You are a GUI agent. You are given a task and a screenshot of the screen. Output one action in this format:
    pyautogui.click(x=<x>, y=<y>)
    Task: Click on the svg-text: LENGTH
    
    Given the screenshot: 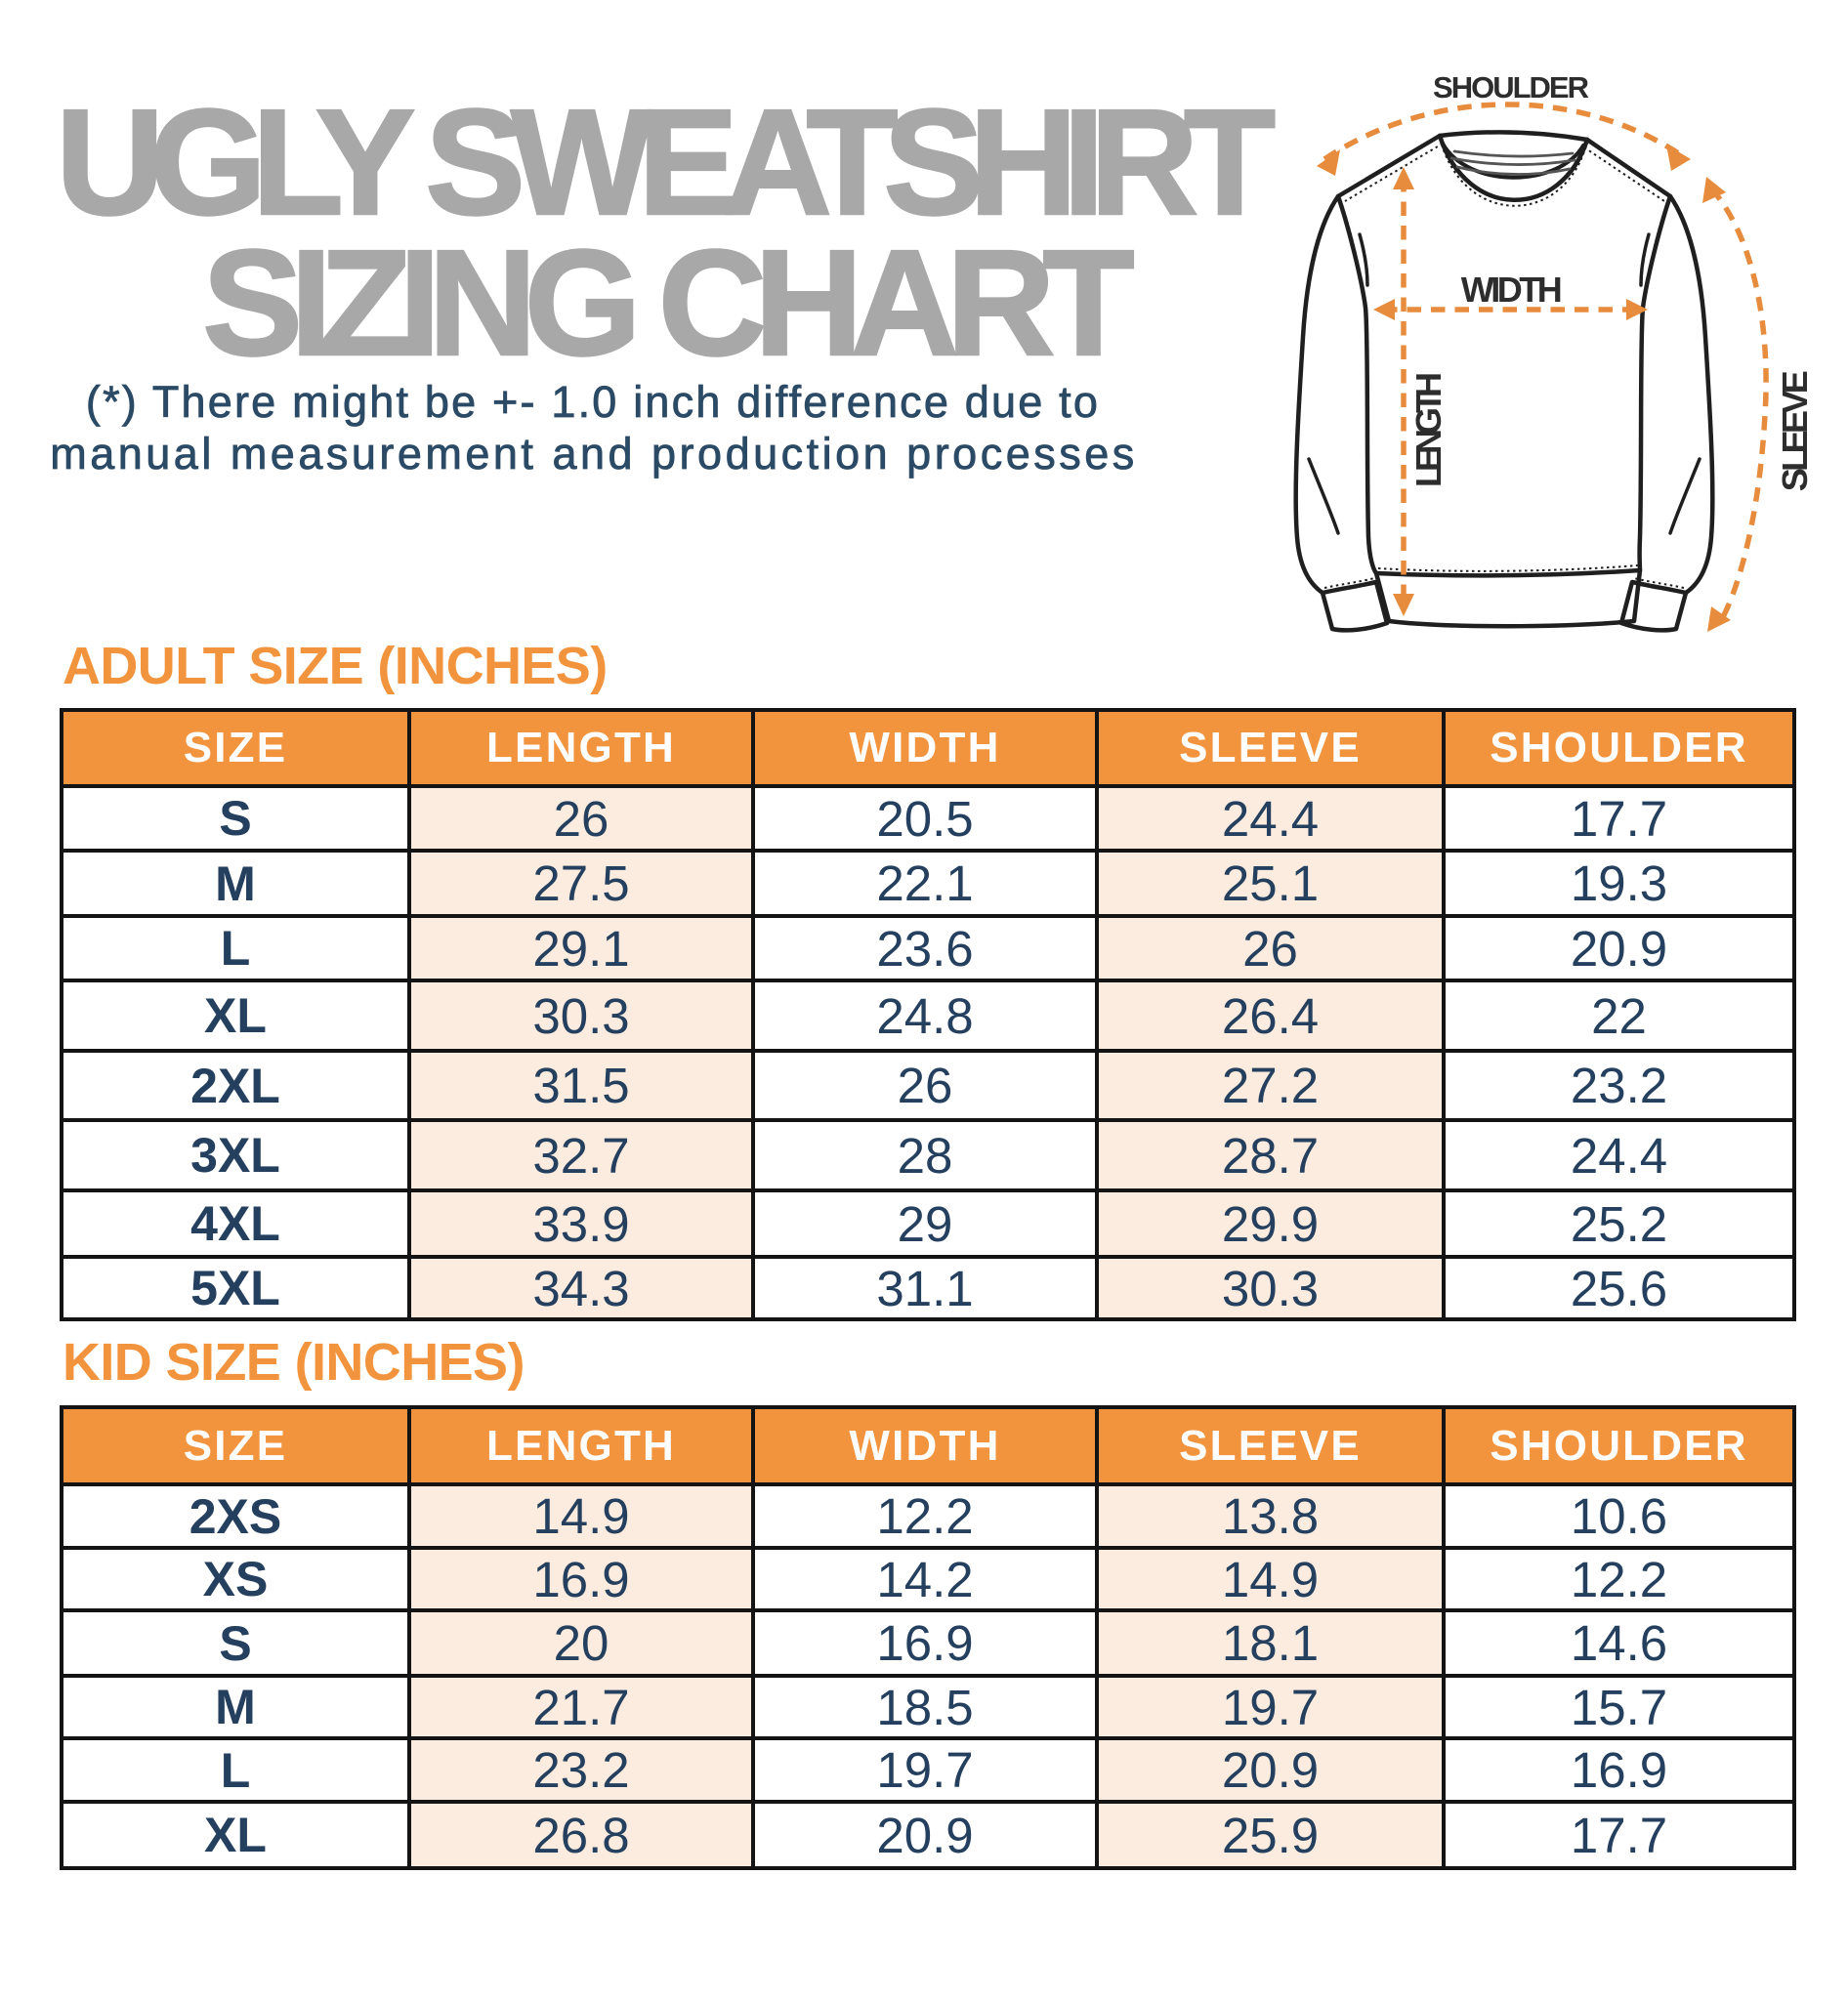 What is the action you would take?
    pyautogui.click(x=1428, y=430)
    